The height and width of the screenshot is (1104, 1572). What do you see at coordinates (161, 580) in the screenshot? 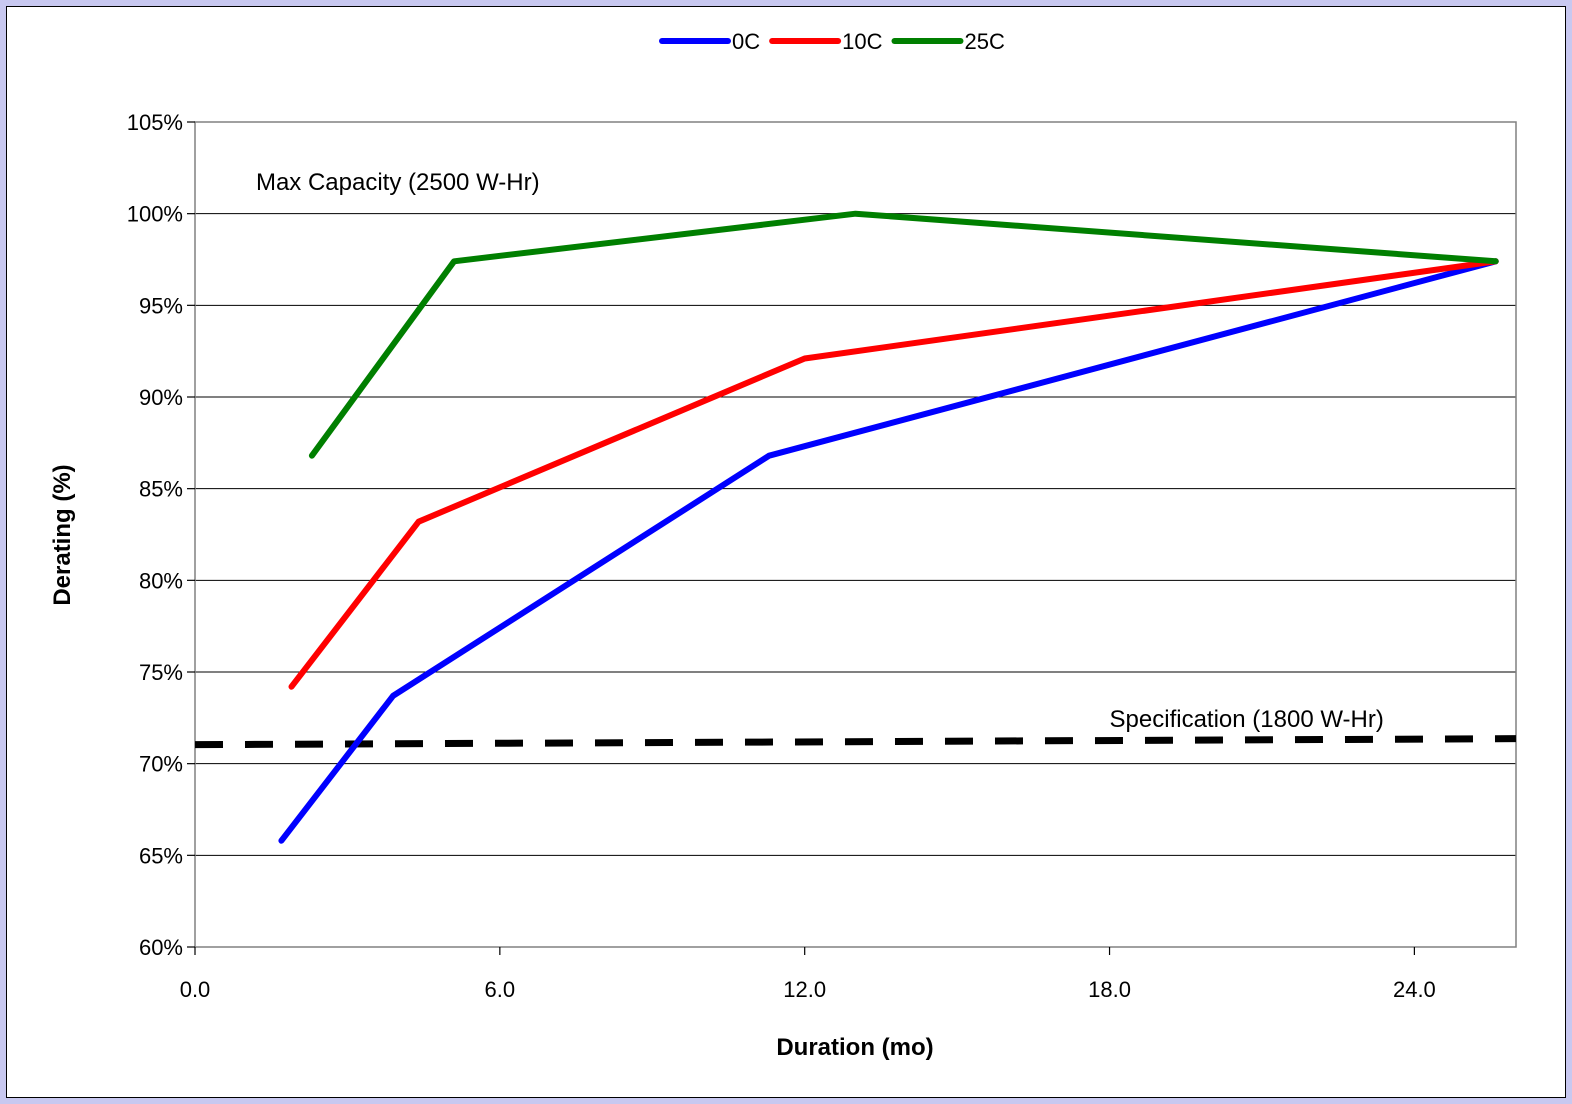
I see `y-tick-label: 80%` at bounding box center [161, 580].